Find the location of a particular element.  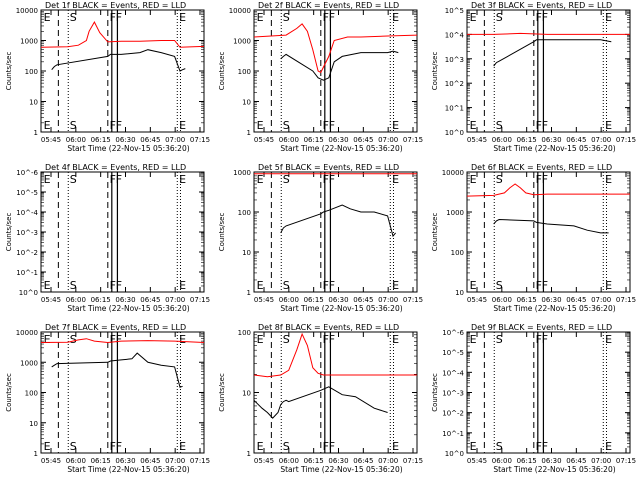

y-tick-label: 10^-4 is located at coordinates (27, 213).